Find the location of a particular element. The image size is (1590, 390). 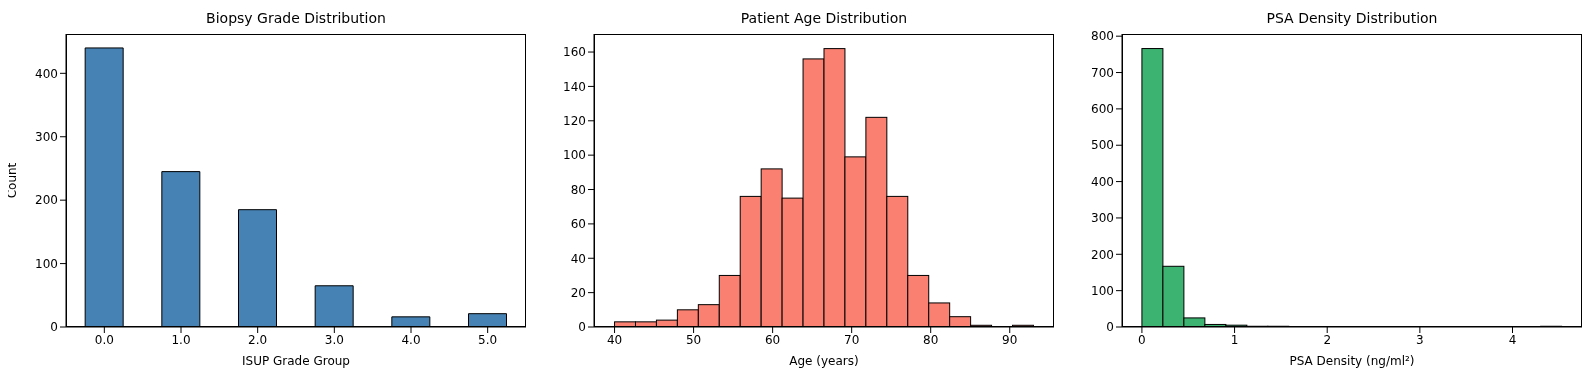

x-axis-title: PSA Density (ng/ml²) is located at coordinates (1352, 361).